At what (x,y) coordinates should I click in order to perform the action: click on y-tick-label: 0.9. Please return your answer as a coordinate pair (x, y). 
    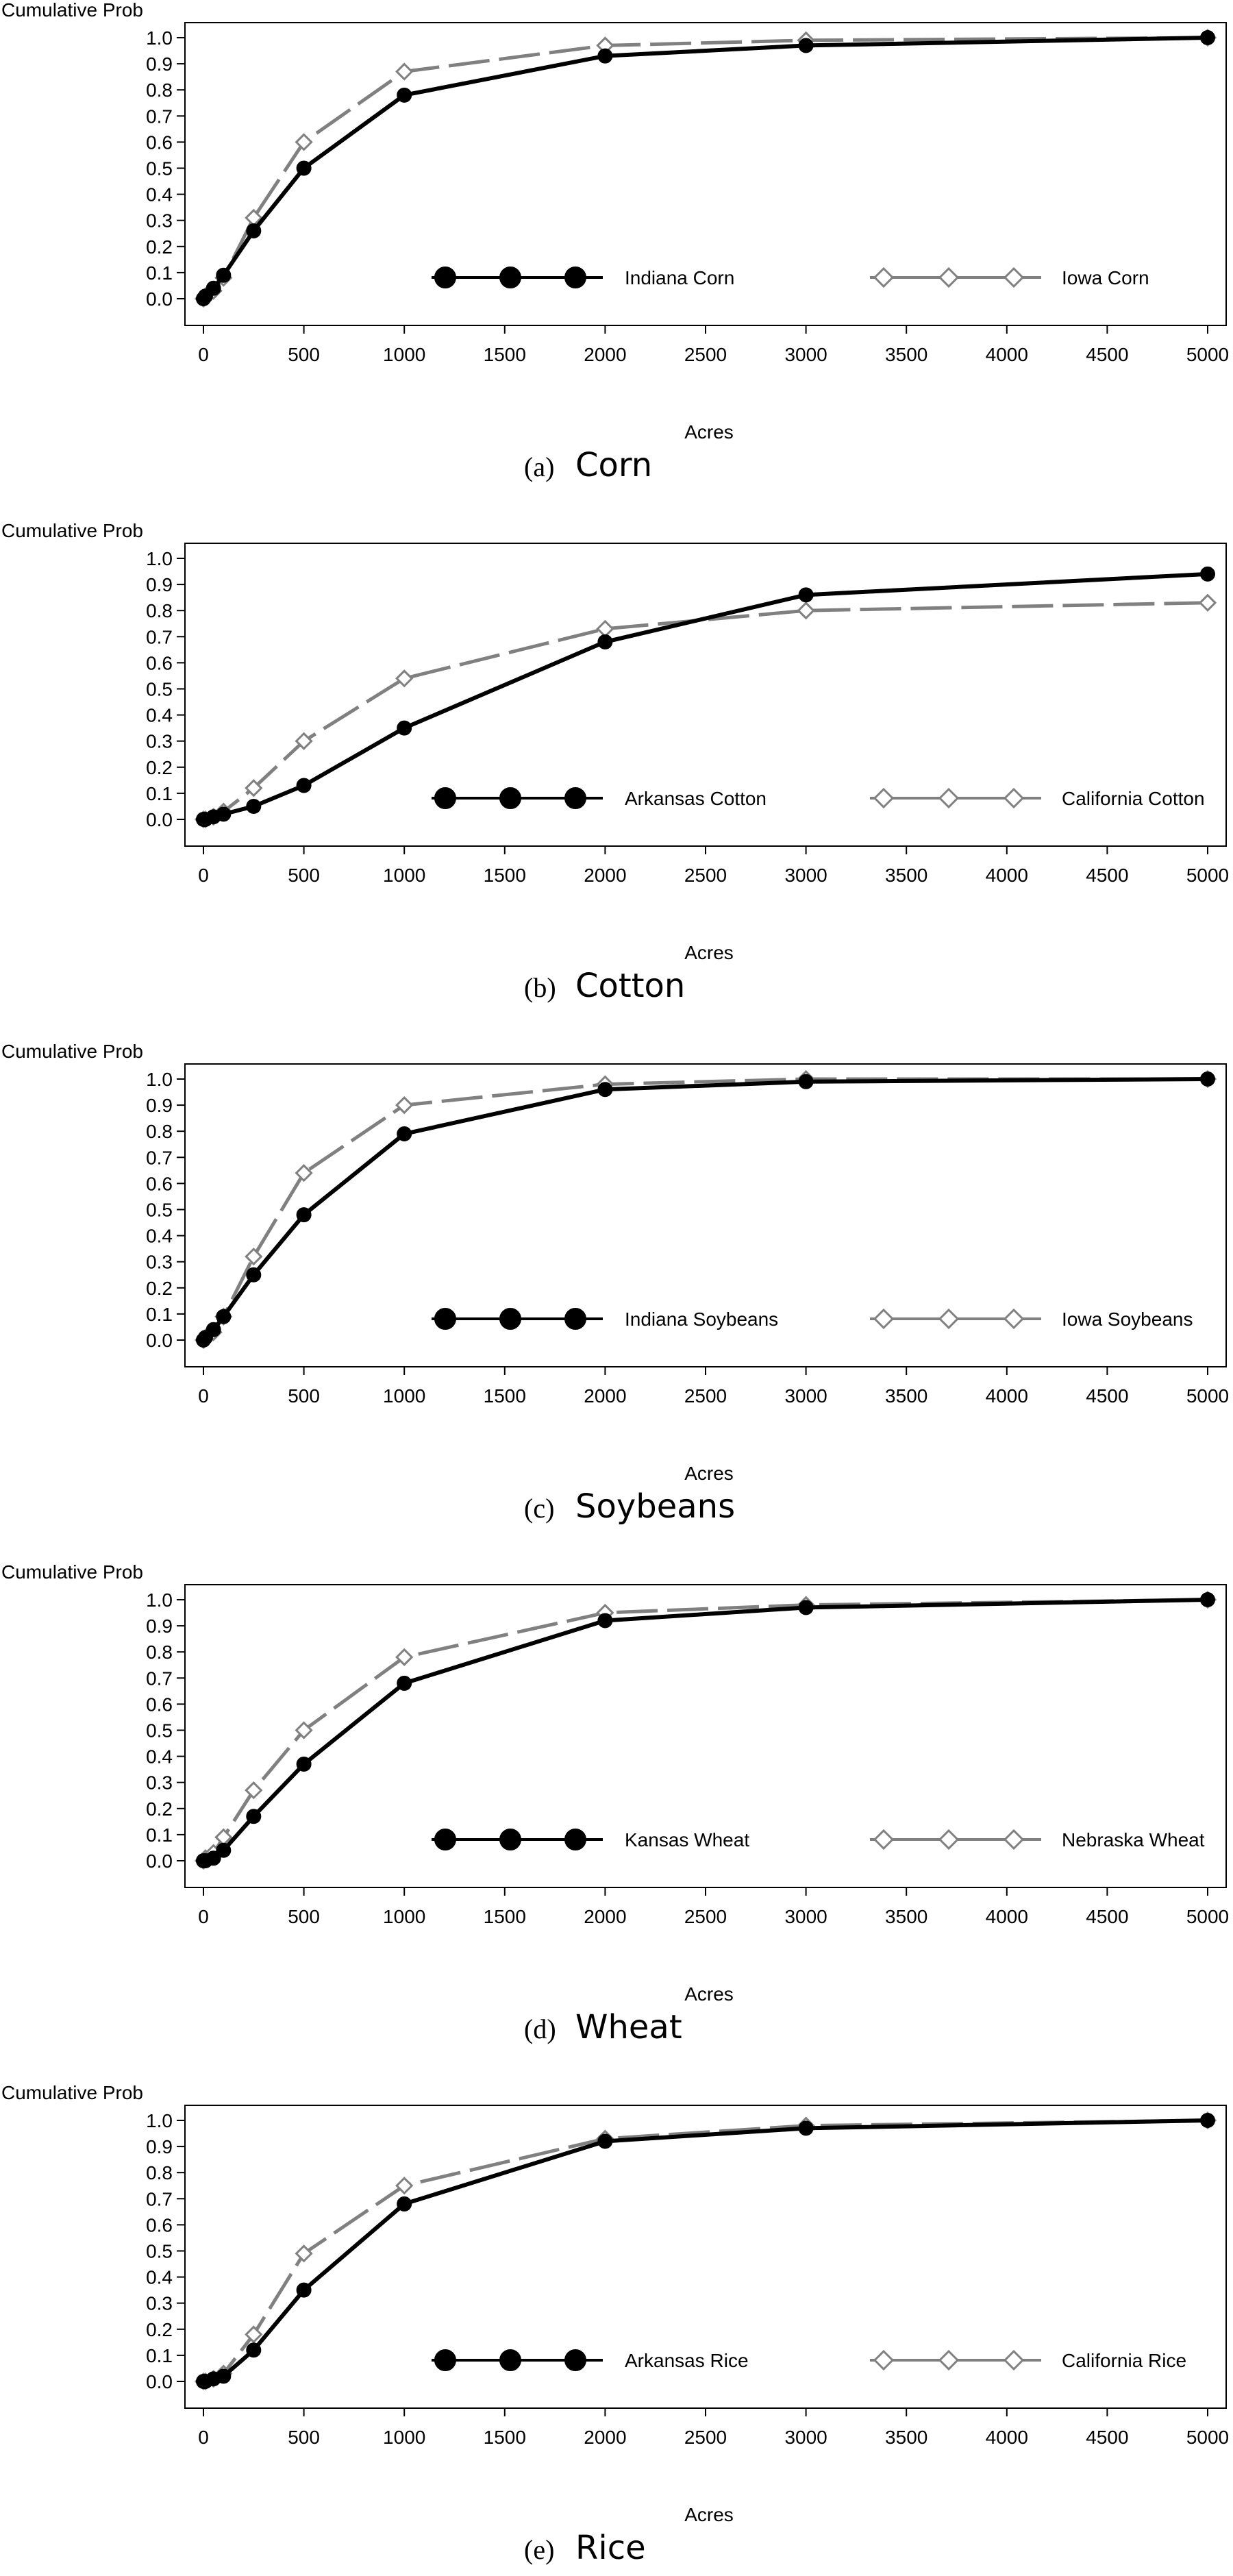
    Looking at the image, I should click on (159, 1626).